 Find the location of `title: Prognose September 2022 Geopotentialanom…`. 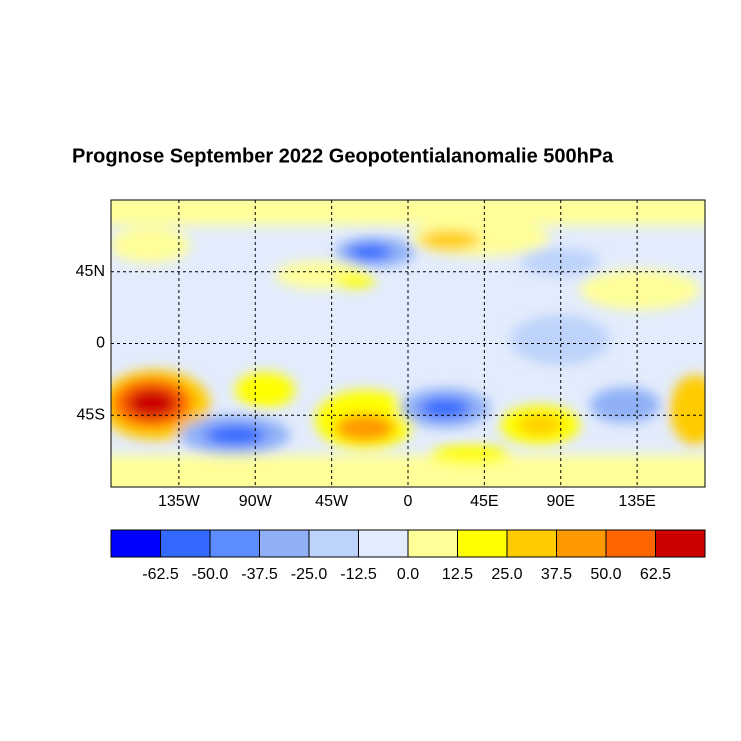

title: Prognose September 2022 Geopotentialanom… is located at coordinates (343, 156).